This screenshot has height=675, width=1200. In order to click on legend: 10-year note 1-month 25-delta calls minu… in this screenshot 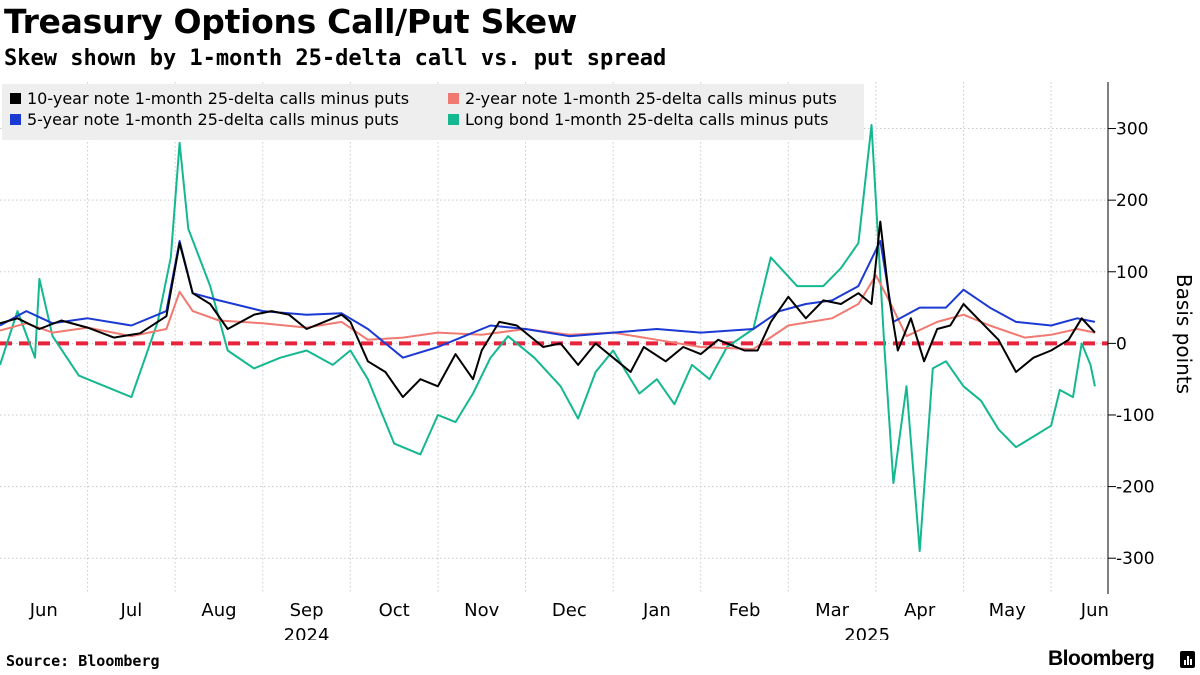, I will do `click(433, 112)`.